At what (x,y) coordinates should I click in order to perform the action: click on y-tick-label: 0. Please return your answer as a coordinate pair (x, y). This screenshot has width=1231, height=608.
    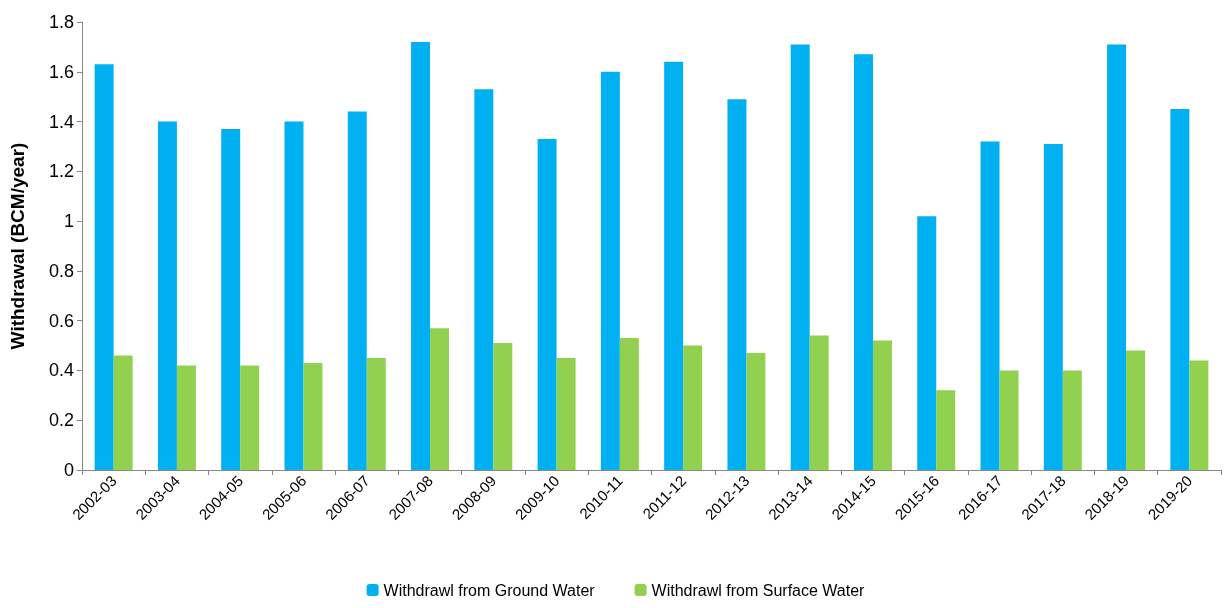
    Looking at the image, I should click on (68, 470).